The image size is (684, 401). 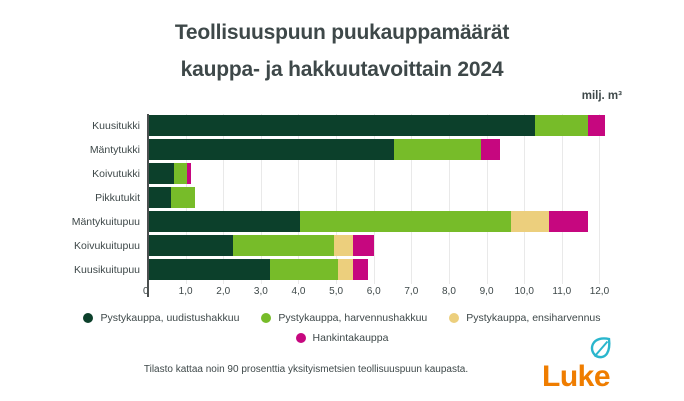 I want to click on luke-logo: Luke, so click(x=576, y=365).